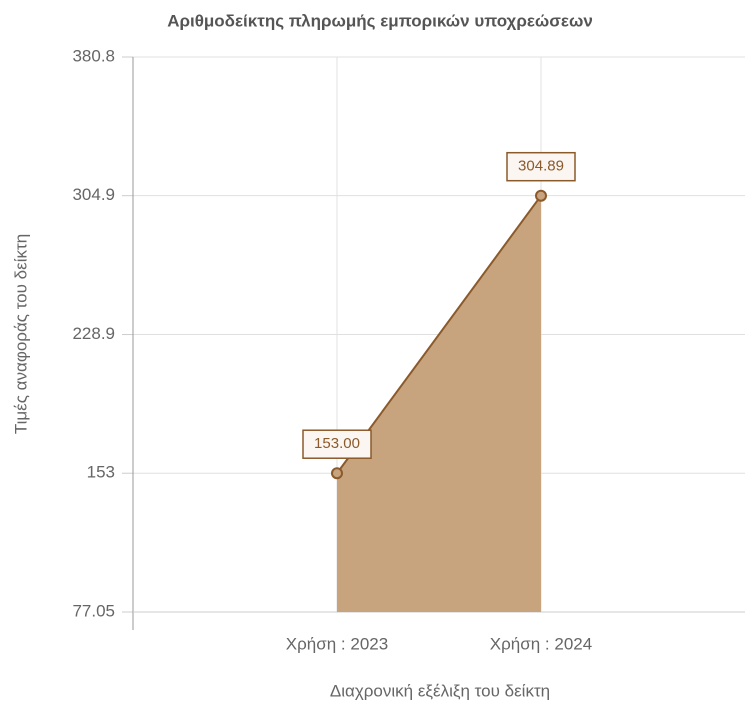 This screenshot has width=745, height=704. I want to click on y-tick-label: 77.05, so click(93, 610).